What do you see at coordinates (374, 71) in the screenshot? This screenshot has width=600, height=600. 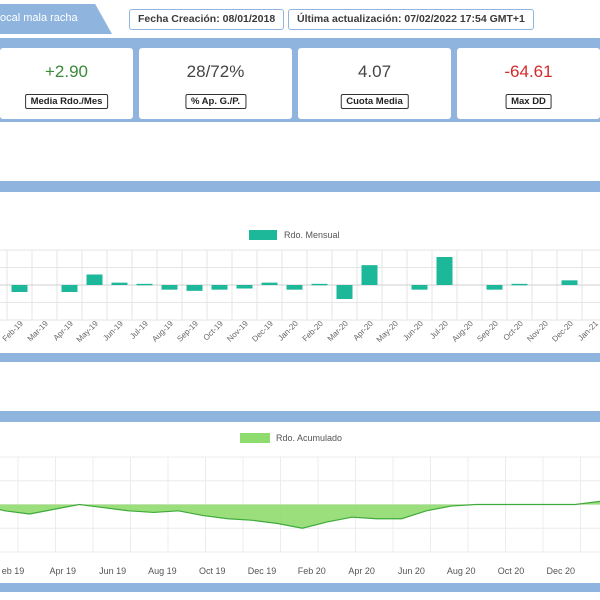 I see `stat-value: 4.07` at bounding box center [374, 71].